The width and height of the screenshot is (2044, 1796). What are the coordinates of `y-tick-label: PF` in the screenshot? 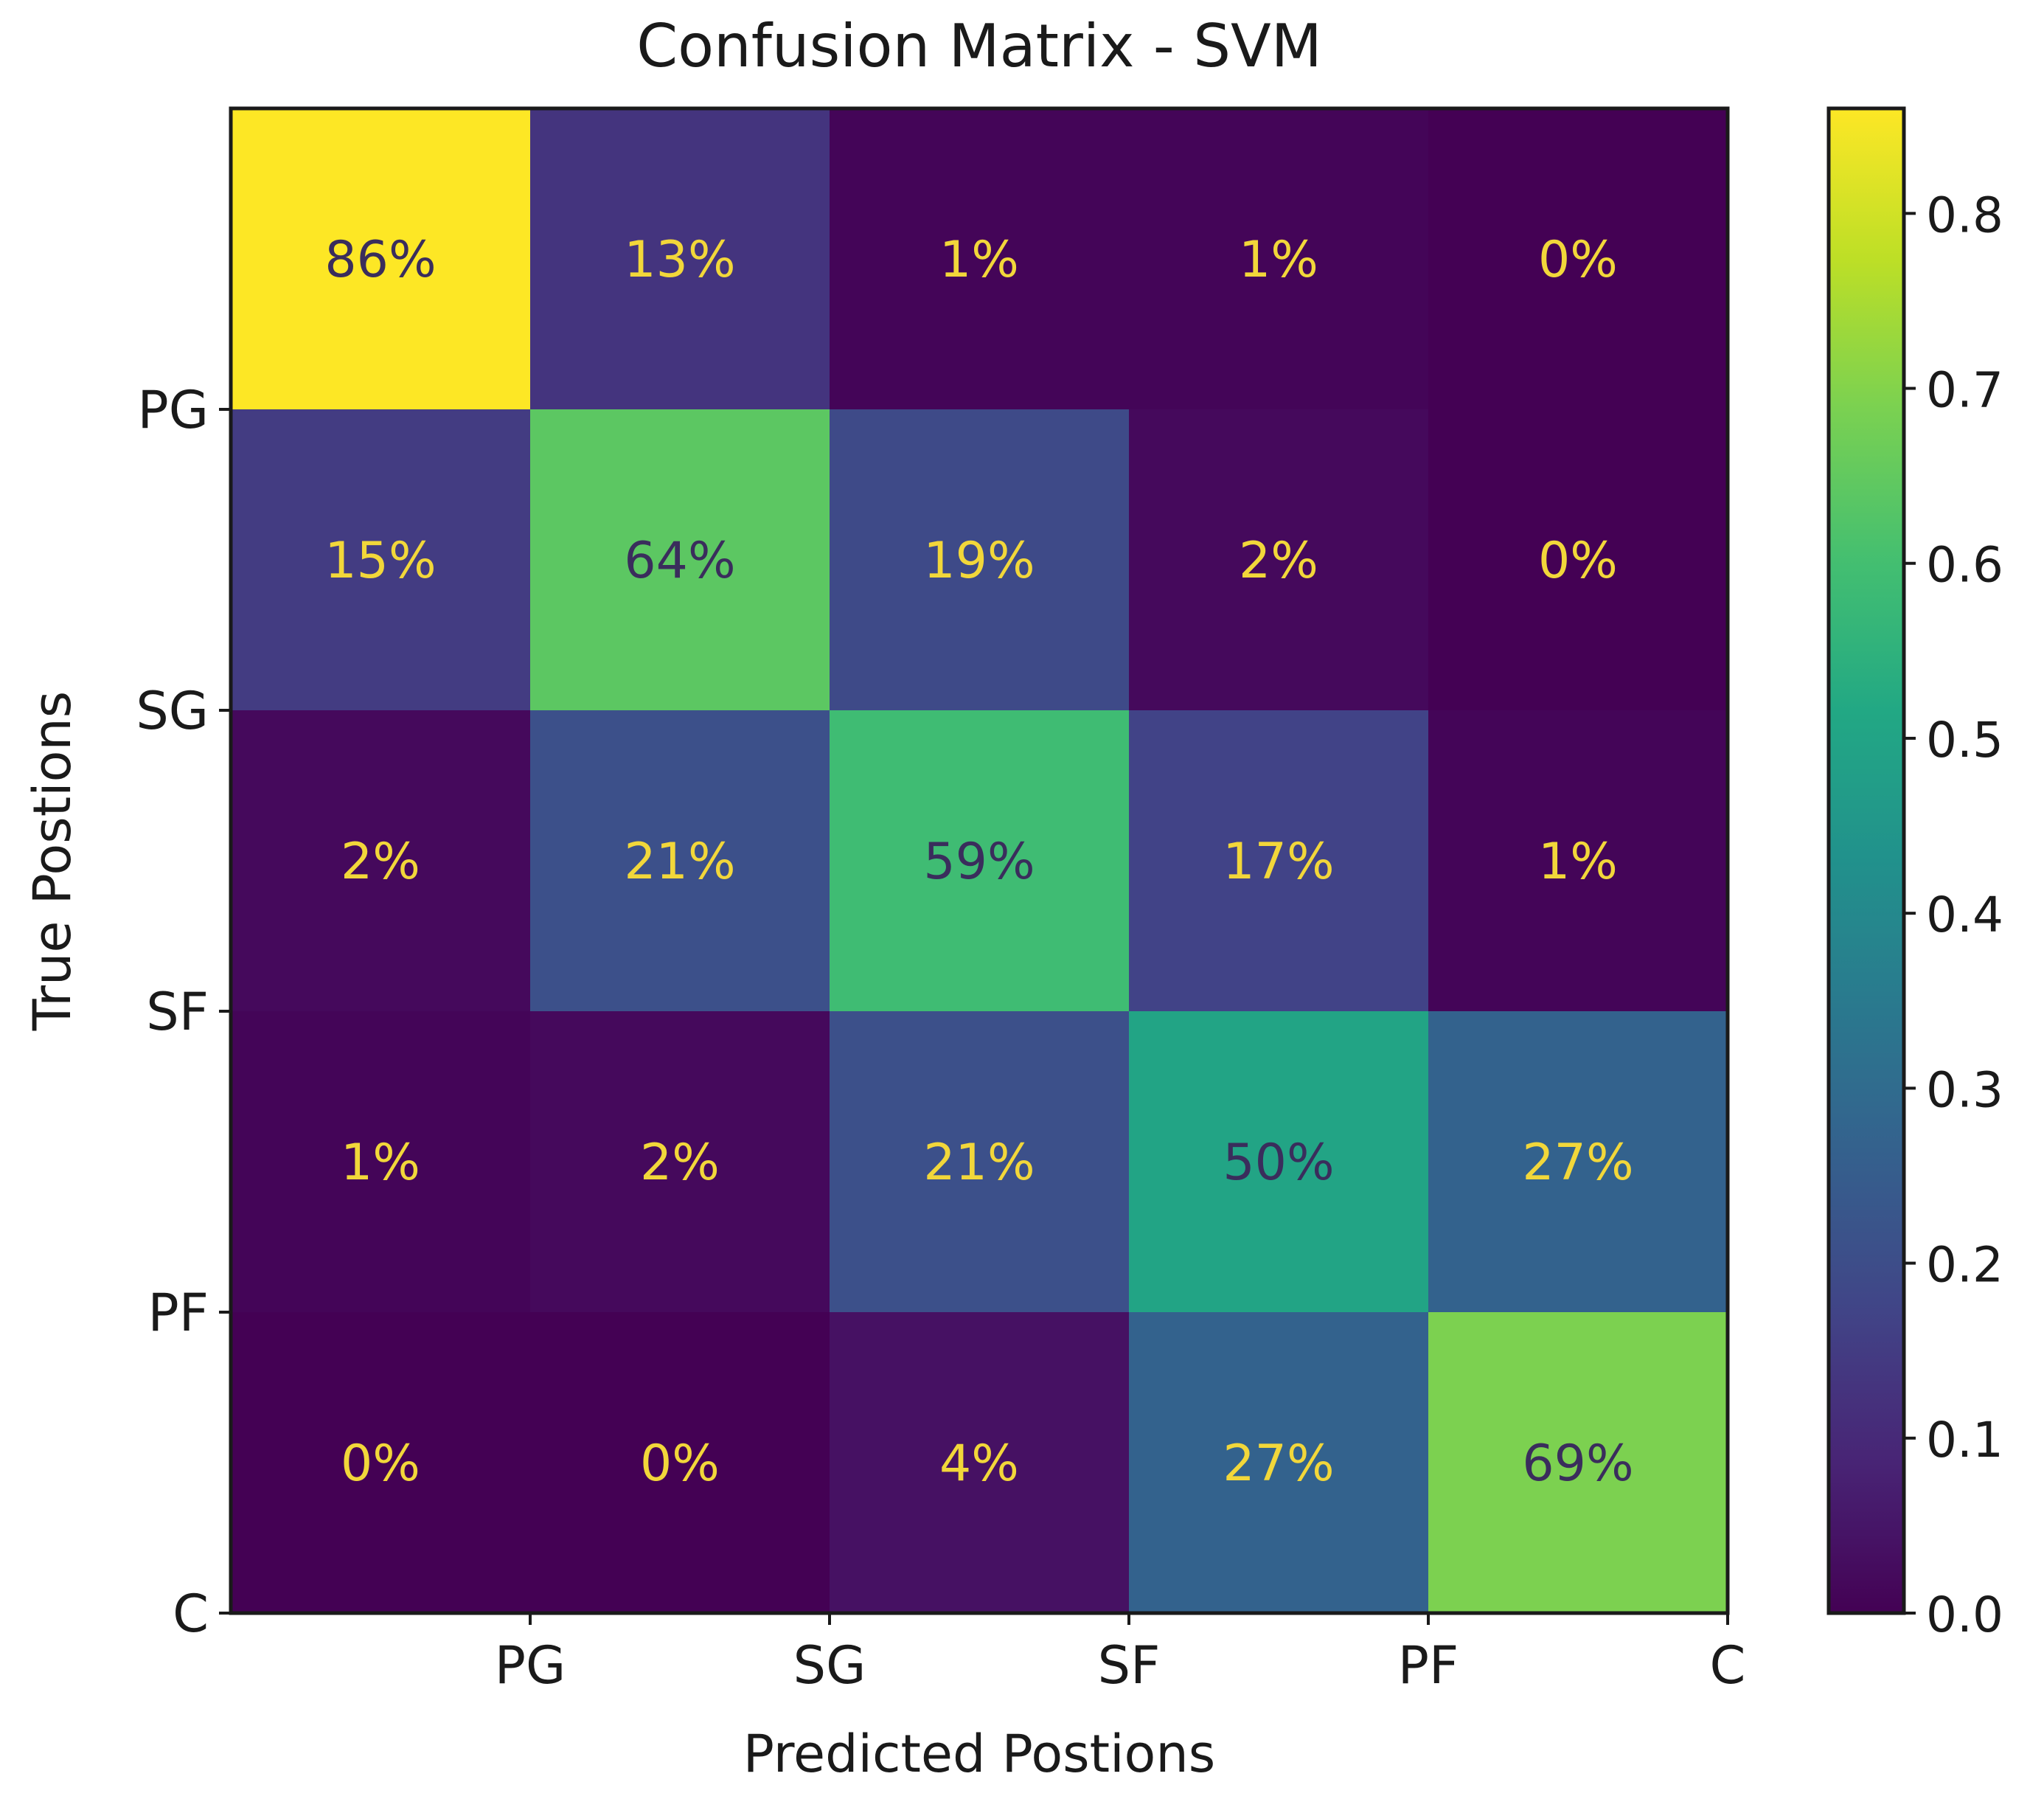 It's located at (178, 1313).